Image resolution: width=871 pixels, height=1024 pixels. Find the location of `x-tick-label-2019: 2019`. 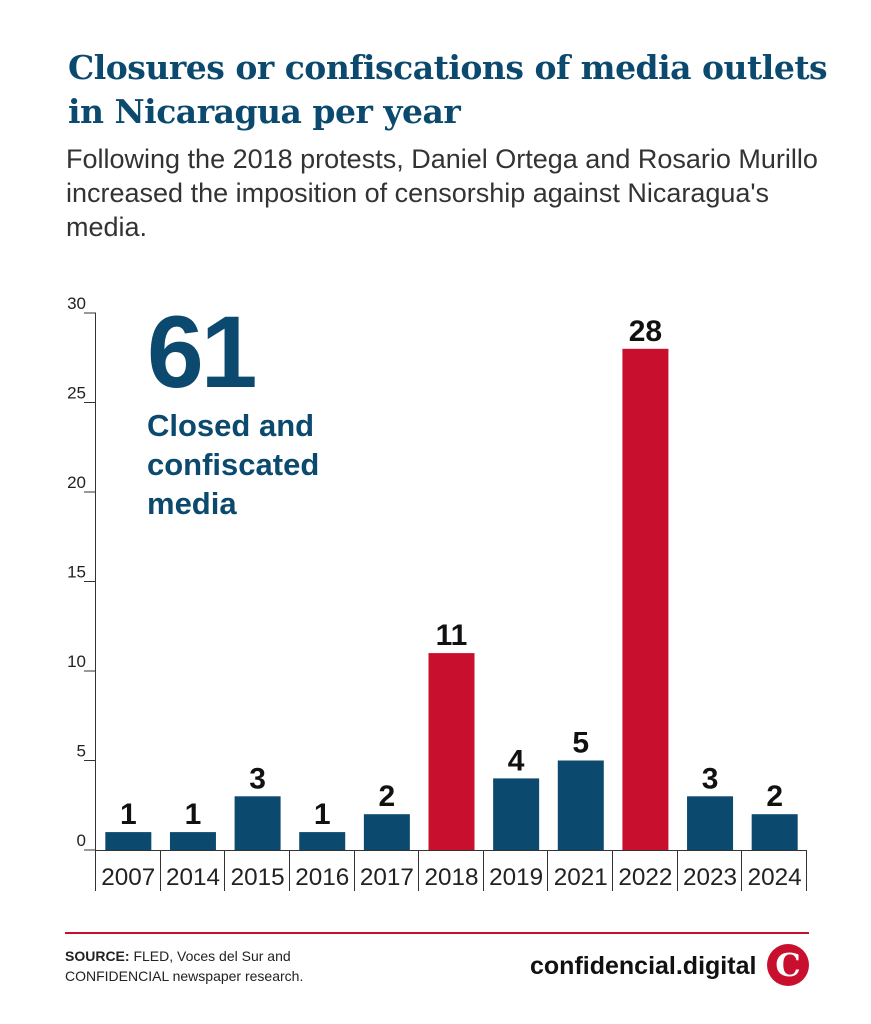

x-tick-label-2019: 2019 is located at coordinates (516, 877).